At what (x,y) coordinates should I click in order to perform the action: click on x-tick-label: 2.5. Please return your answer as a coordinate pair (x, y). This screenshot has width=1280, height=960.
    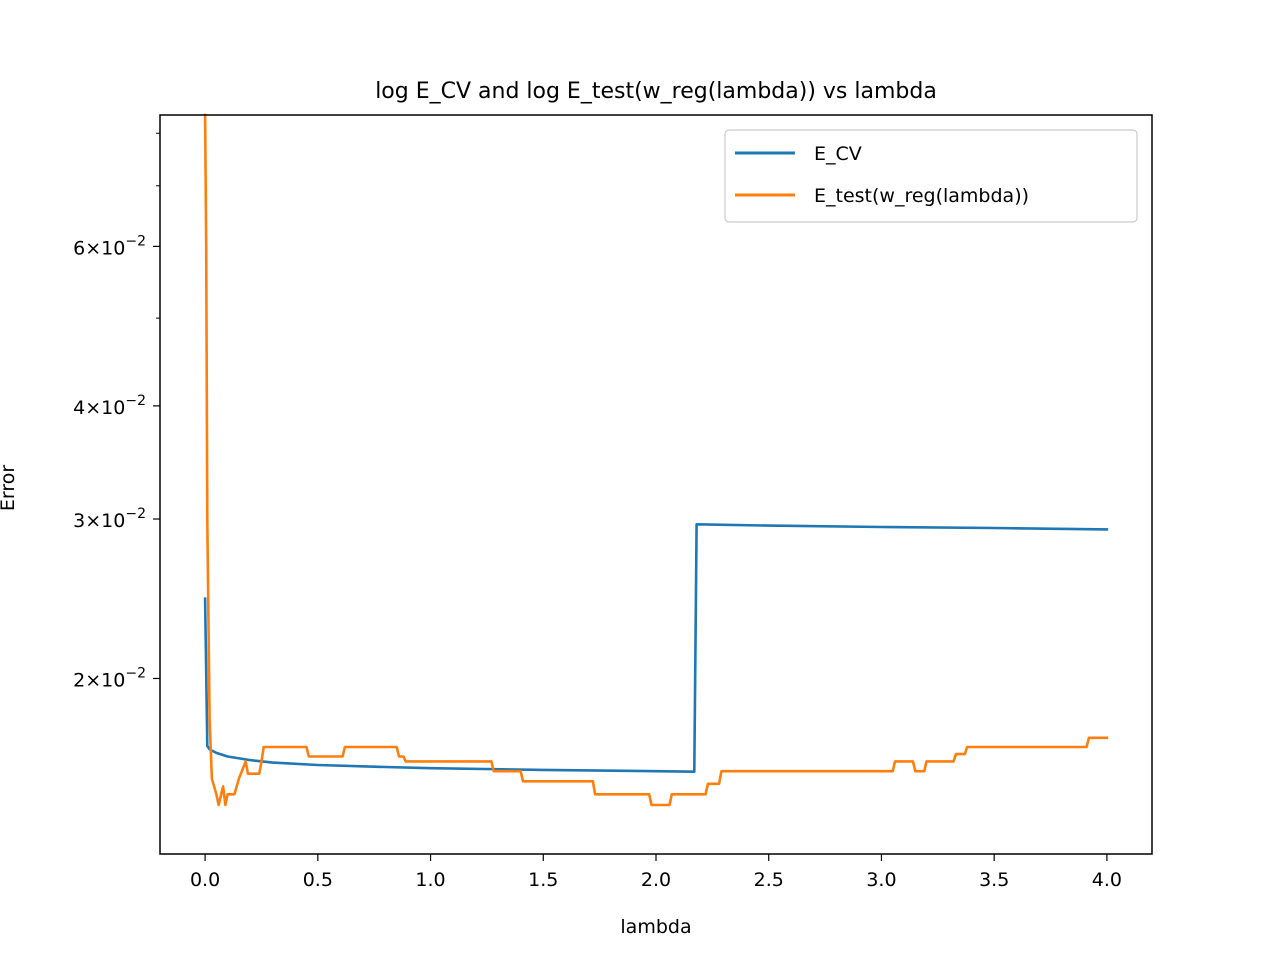
    Looking at the image, I should click on (769, 880).